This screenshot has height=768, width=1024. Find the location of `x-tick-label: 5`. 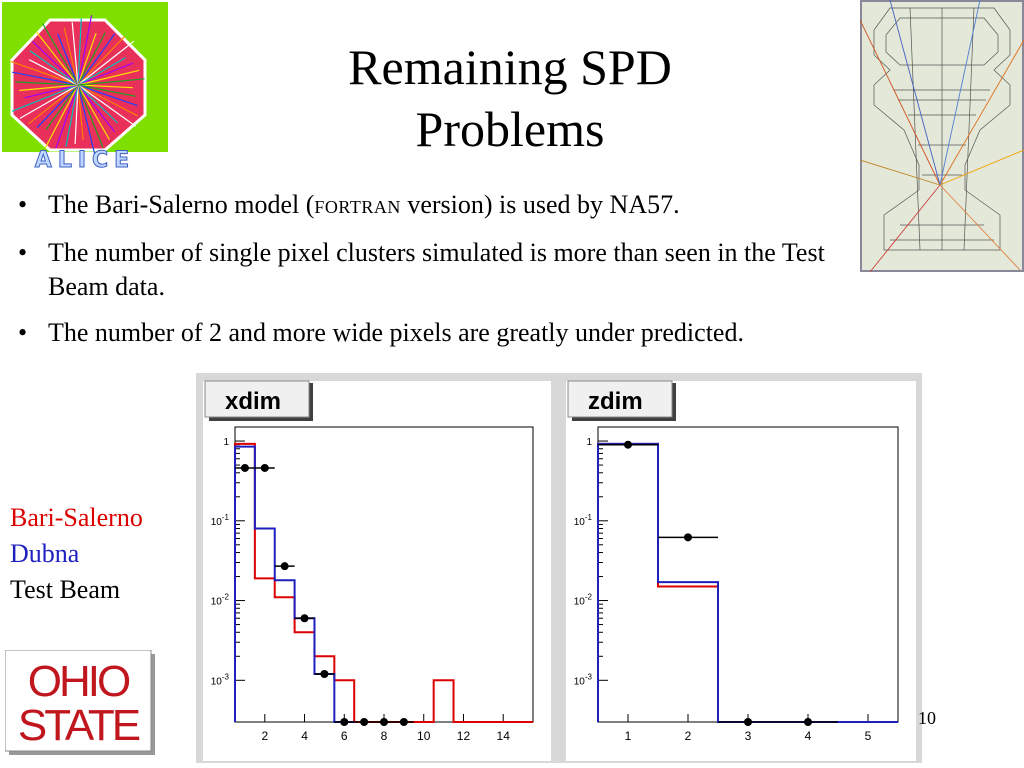

x-tick-label: 5 is located at coordinates (868, 736).